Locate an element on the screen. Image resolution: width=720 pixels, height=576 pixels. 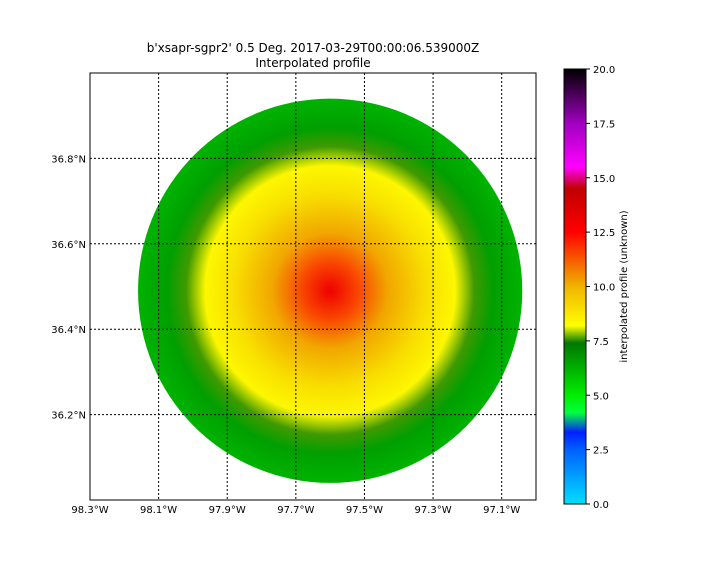
colorbar-tick-label: 7.5 is located at coordinates (601, 342).